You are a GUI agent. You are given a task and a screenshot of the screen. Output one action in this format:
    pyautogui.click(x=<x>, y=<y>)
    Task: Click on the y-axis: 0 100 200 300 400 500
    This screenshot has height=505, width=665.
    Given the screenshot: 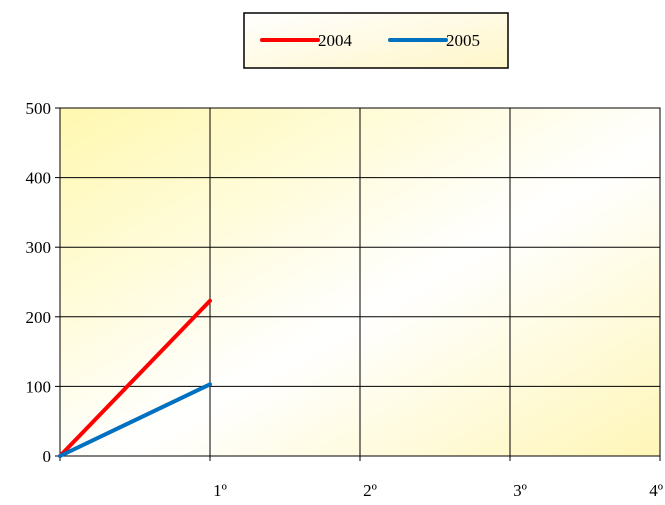 What is the action you would take?
    pyautogui.click(x=43, y=282)
    